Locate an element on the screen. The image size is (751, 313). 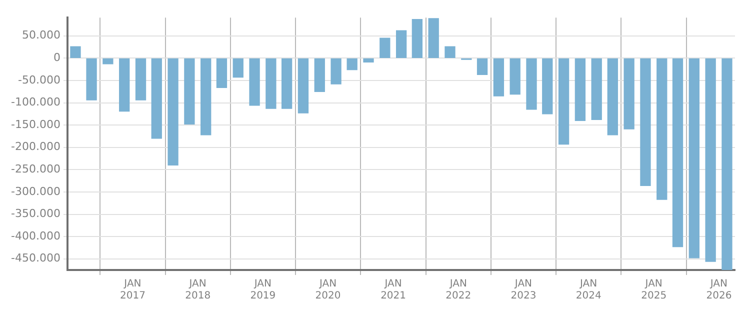
y-tick-label: -250.000 is located at coordinates (35, 169).